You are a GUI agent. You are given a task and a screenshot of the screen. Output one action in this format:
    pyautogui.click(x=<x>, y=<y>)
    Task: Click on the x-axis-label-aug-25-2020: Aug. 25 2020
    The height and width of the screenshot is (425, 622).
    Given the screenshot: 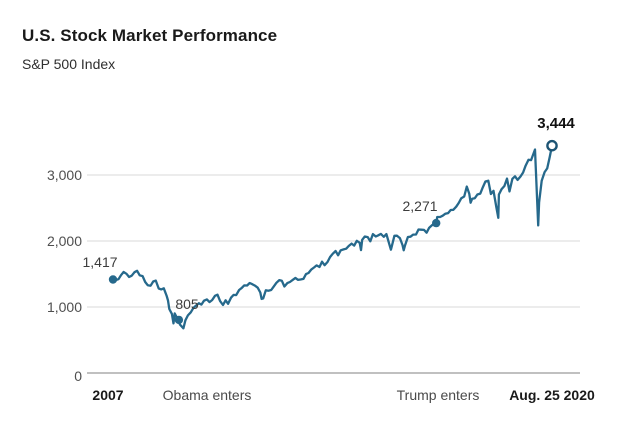 What is the action you would take?
    pyautogui.click(x=552, y=395)
    